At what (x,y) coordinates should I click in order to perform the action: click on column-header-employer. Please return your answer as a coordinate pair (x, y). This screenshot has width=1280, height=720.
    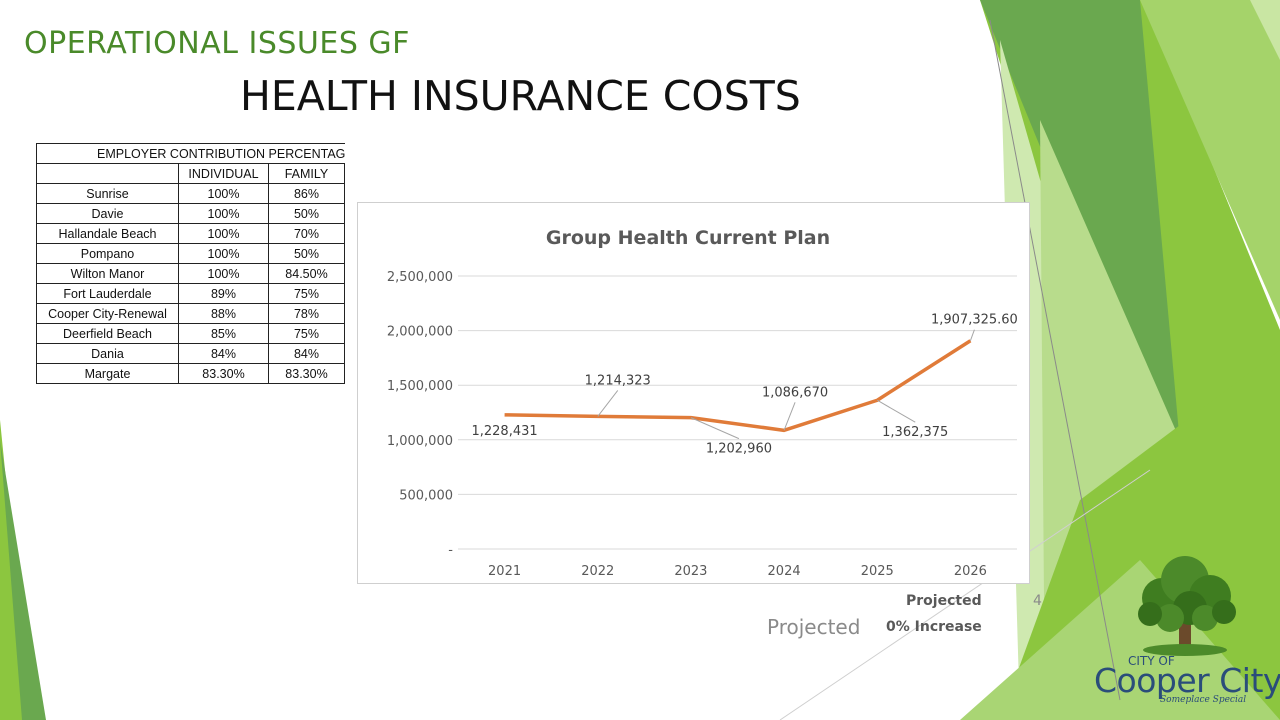
    Looking at the image, I should click on (107, 173).